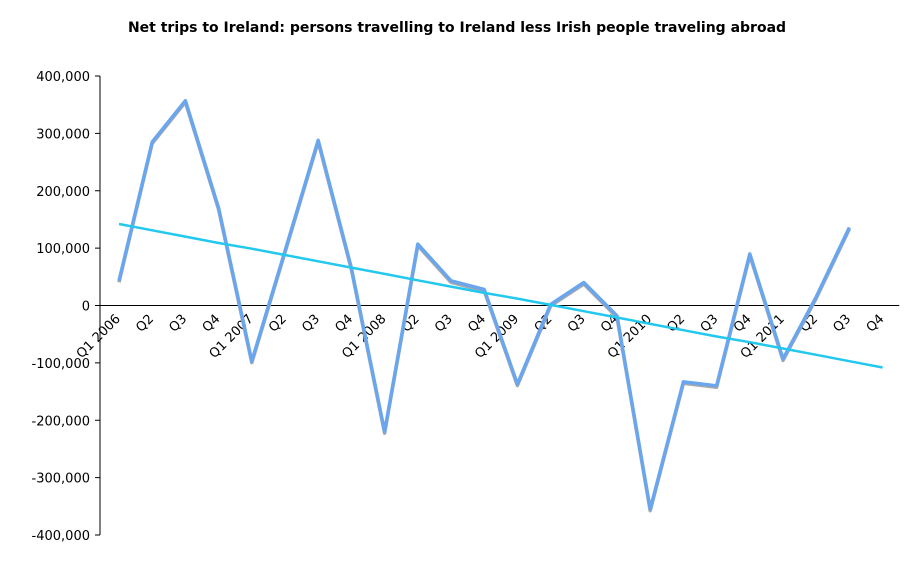 Image resolution: width=914 pixels, height=561 pixels. Describe the element at coordinates (63, 77) in the screenshot. I see `y-tick-label: 400,000` at that location.